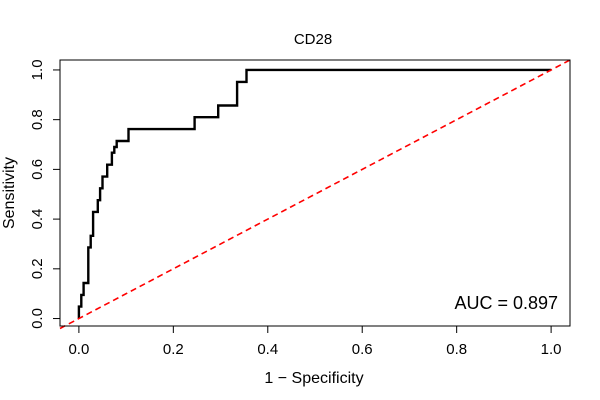 Image resolution: width=600 pixels, height=400 pixels. I want to click on y-tick-label: 0.8, so click(37, 119).